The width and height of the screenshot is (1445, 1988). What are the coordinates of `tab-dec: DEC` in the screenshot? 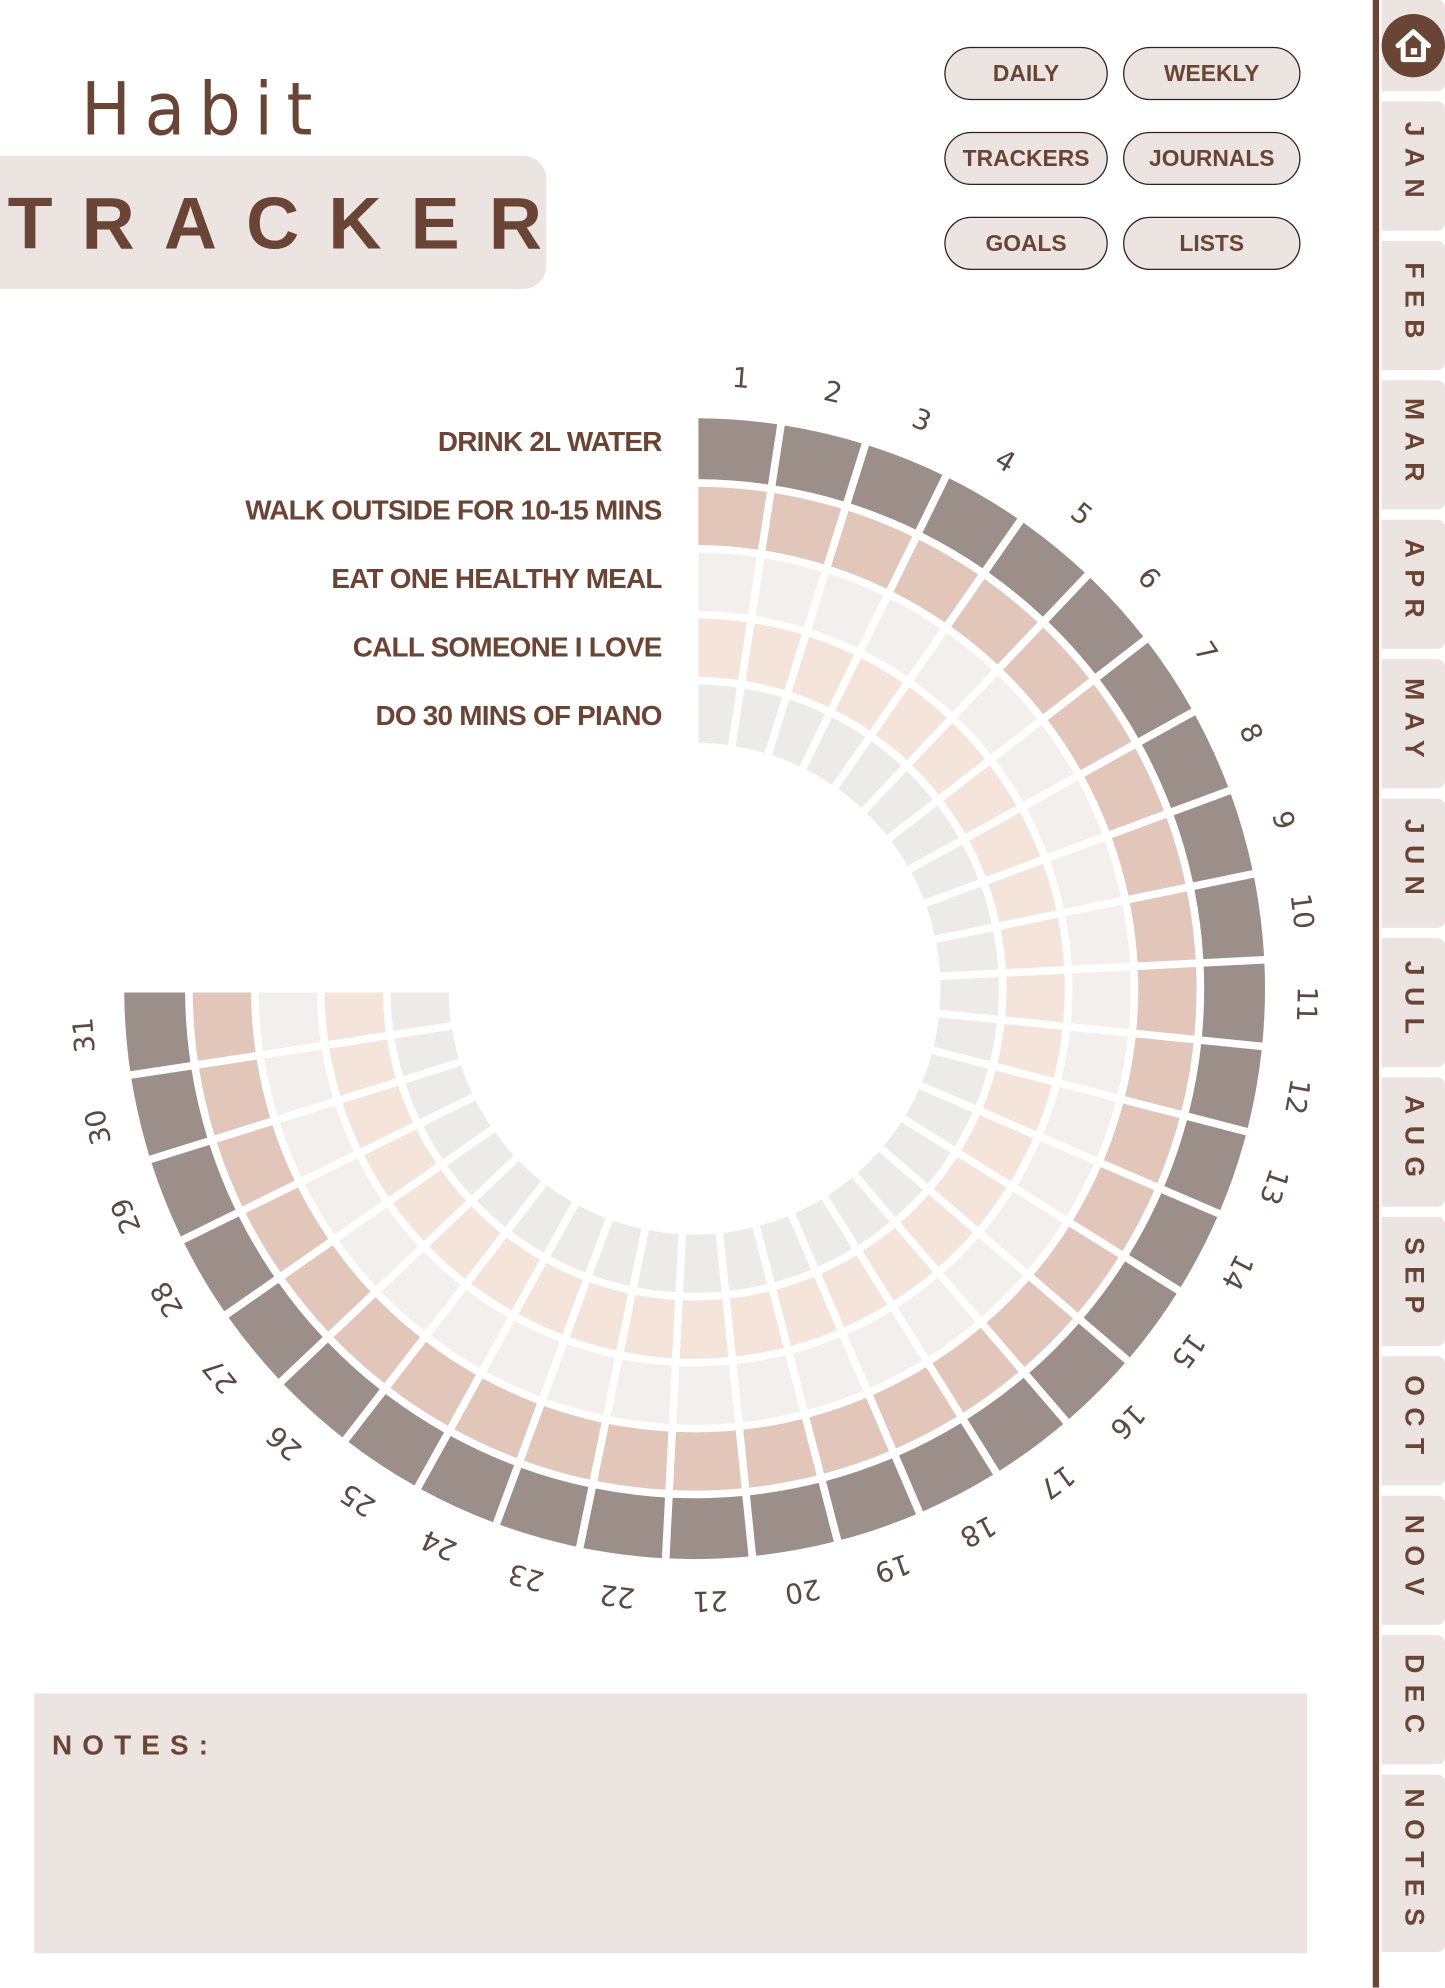 It's located at (1413, 1700).